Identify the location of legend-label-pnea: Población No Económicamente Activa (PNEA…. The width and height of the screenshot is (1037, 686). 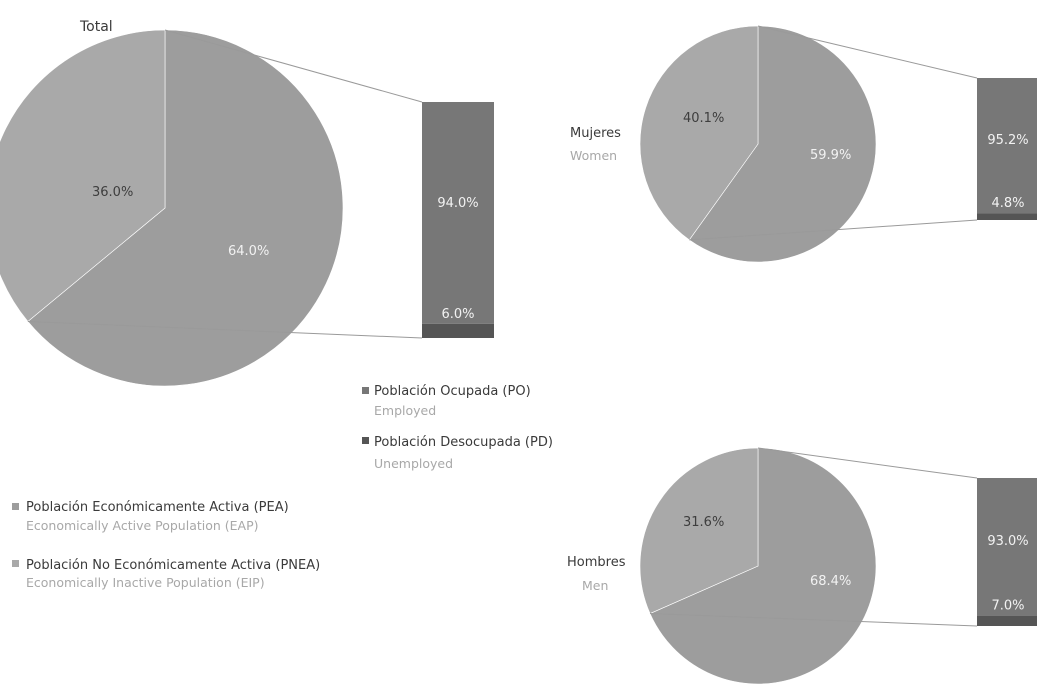
(173, 565).